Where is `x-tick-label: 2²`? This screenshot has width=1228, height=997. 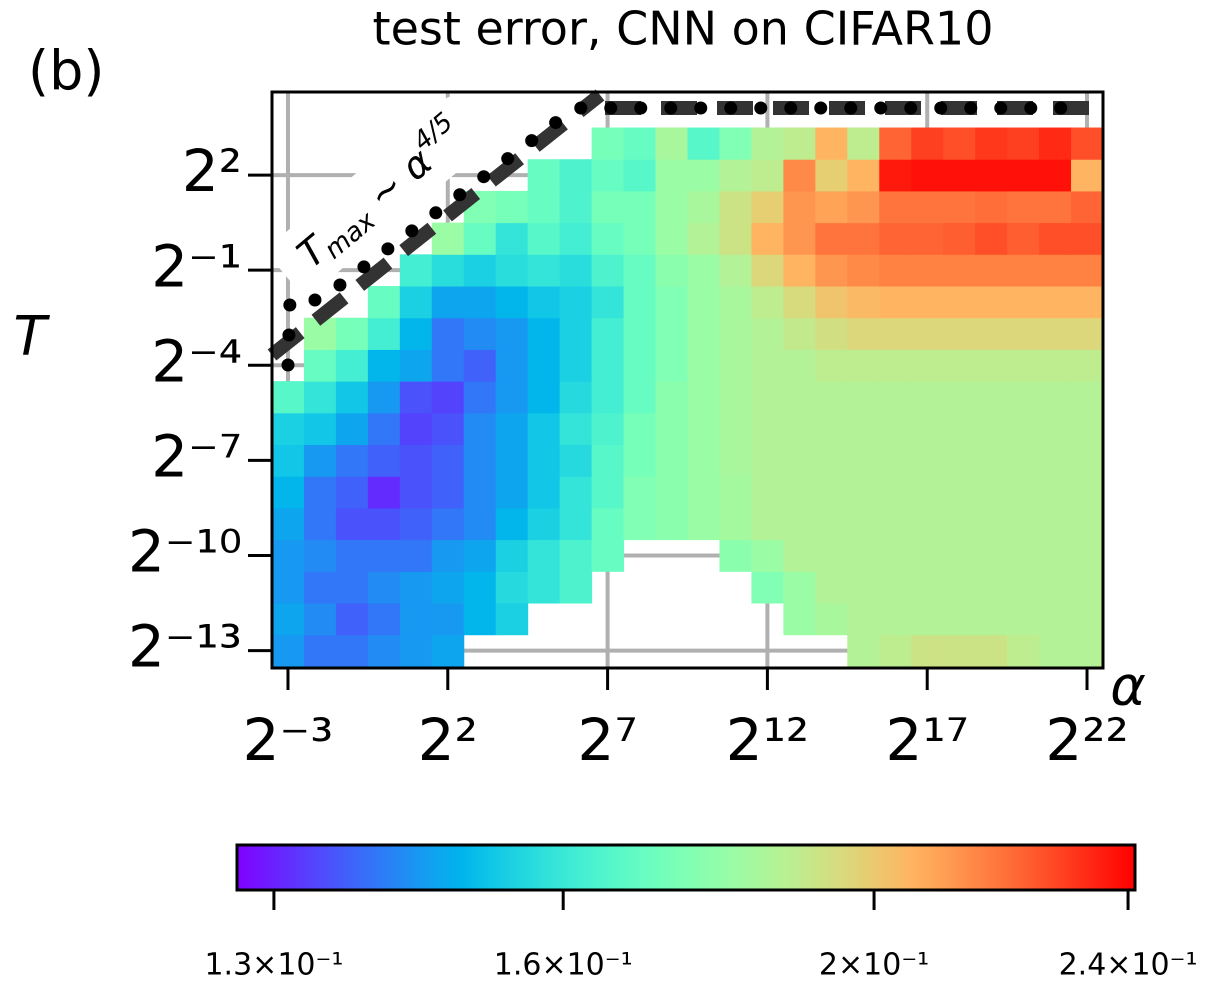 x-tick-label: 2² is located at coordinates (448, 740).